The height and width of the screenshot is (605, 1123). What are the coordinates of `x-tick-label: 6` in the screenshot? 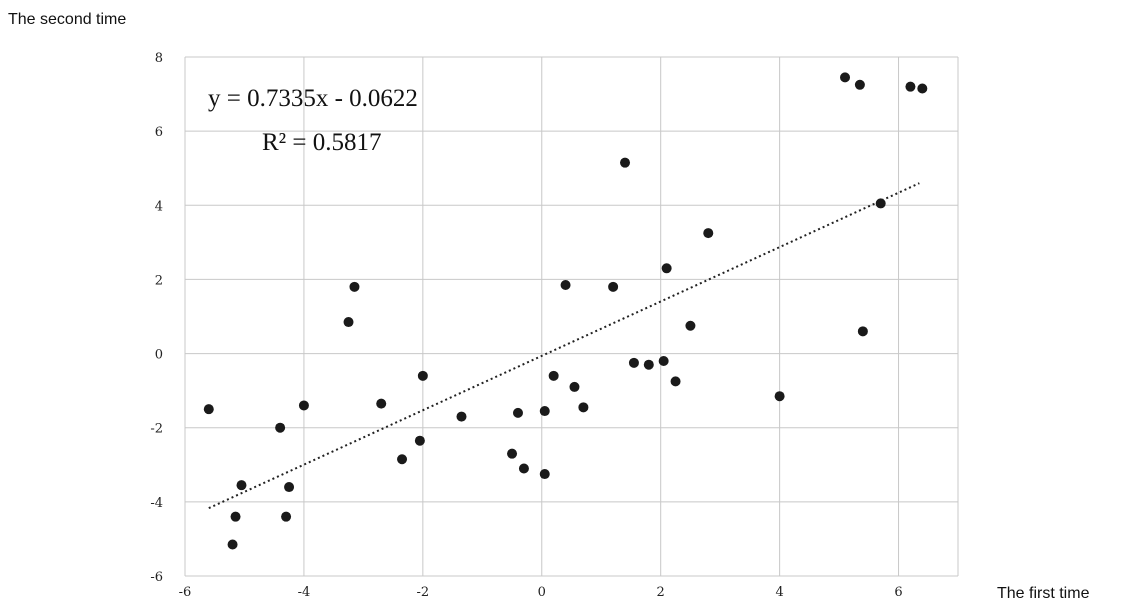 It's located at (898, 592).